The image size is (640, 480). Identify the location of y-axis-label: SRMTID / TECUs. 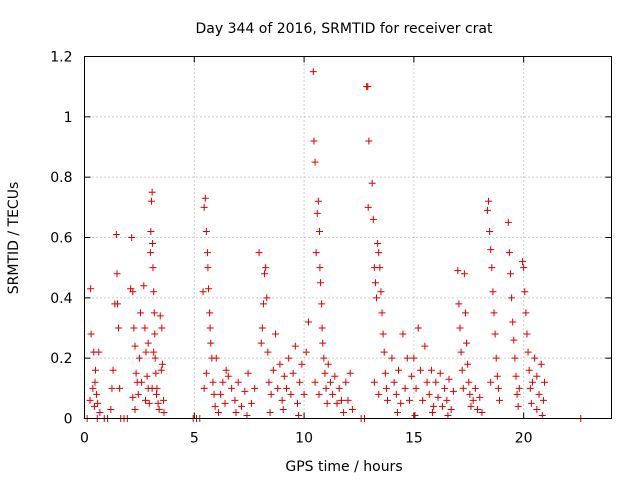
(14, 238).